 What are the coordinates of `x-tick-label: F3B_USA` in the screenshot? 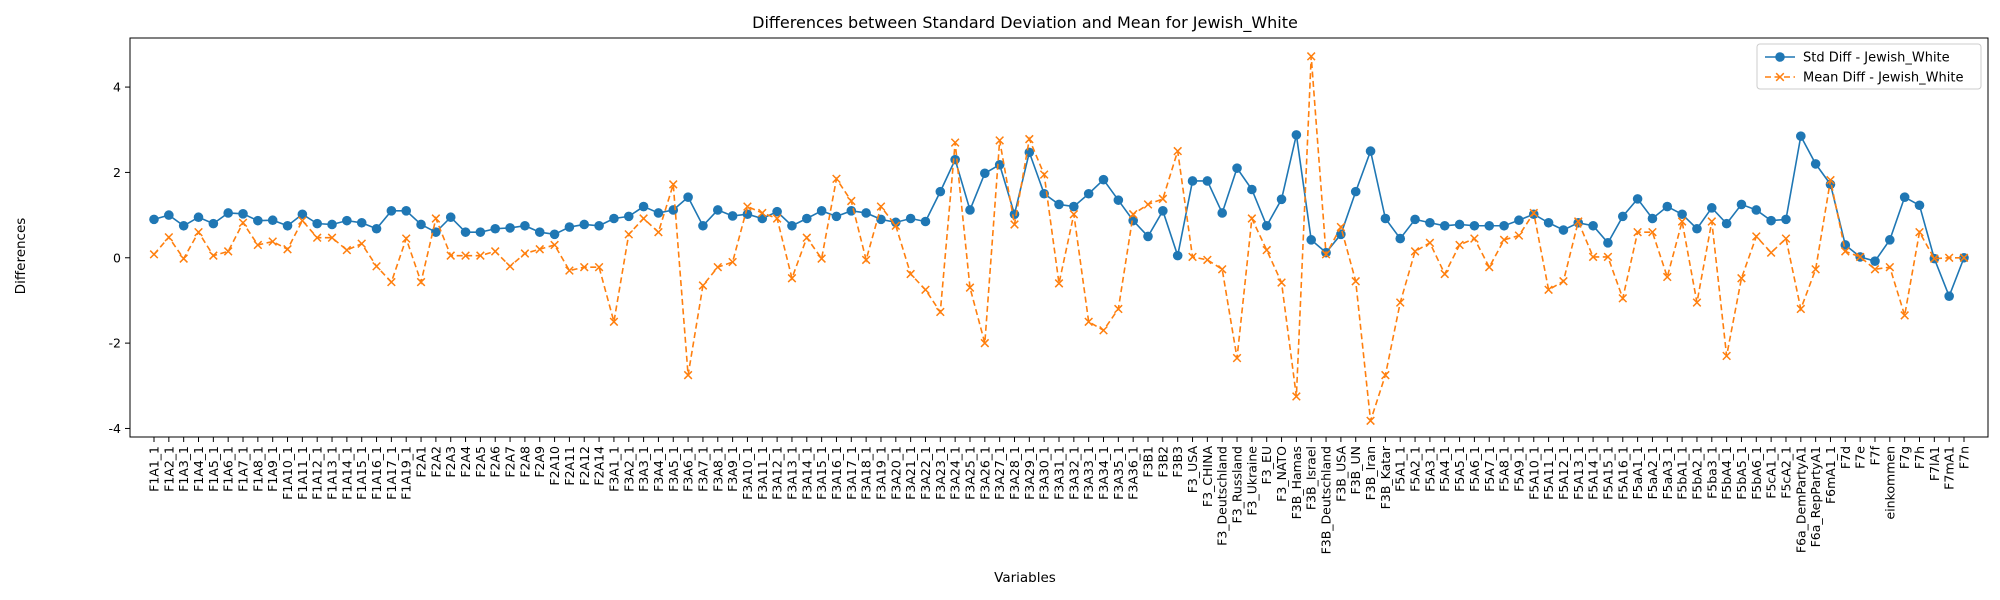 It's located at (1340, 474).